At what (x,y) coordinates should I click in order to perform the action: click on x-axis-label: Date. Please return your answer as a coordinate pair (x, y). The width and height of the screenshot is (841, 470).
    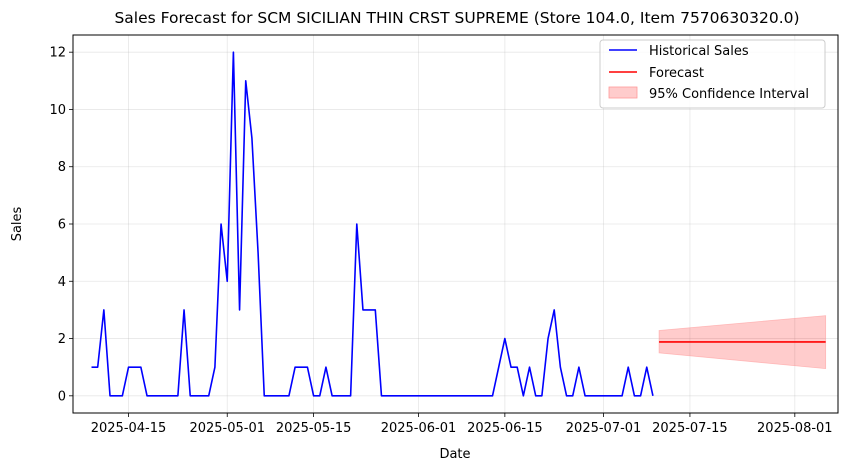
    Looking at the image, I should click on (454, 454).